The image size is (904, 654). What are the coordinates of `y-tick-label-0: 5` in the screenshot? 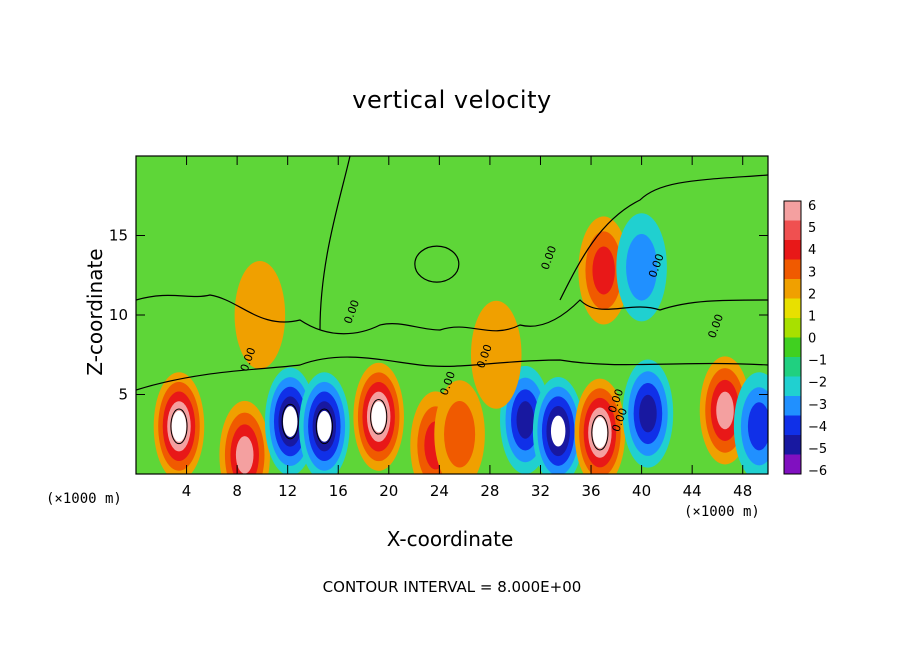 It's located at (123, 395).